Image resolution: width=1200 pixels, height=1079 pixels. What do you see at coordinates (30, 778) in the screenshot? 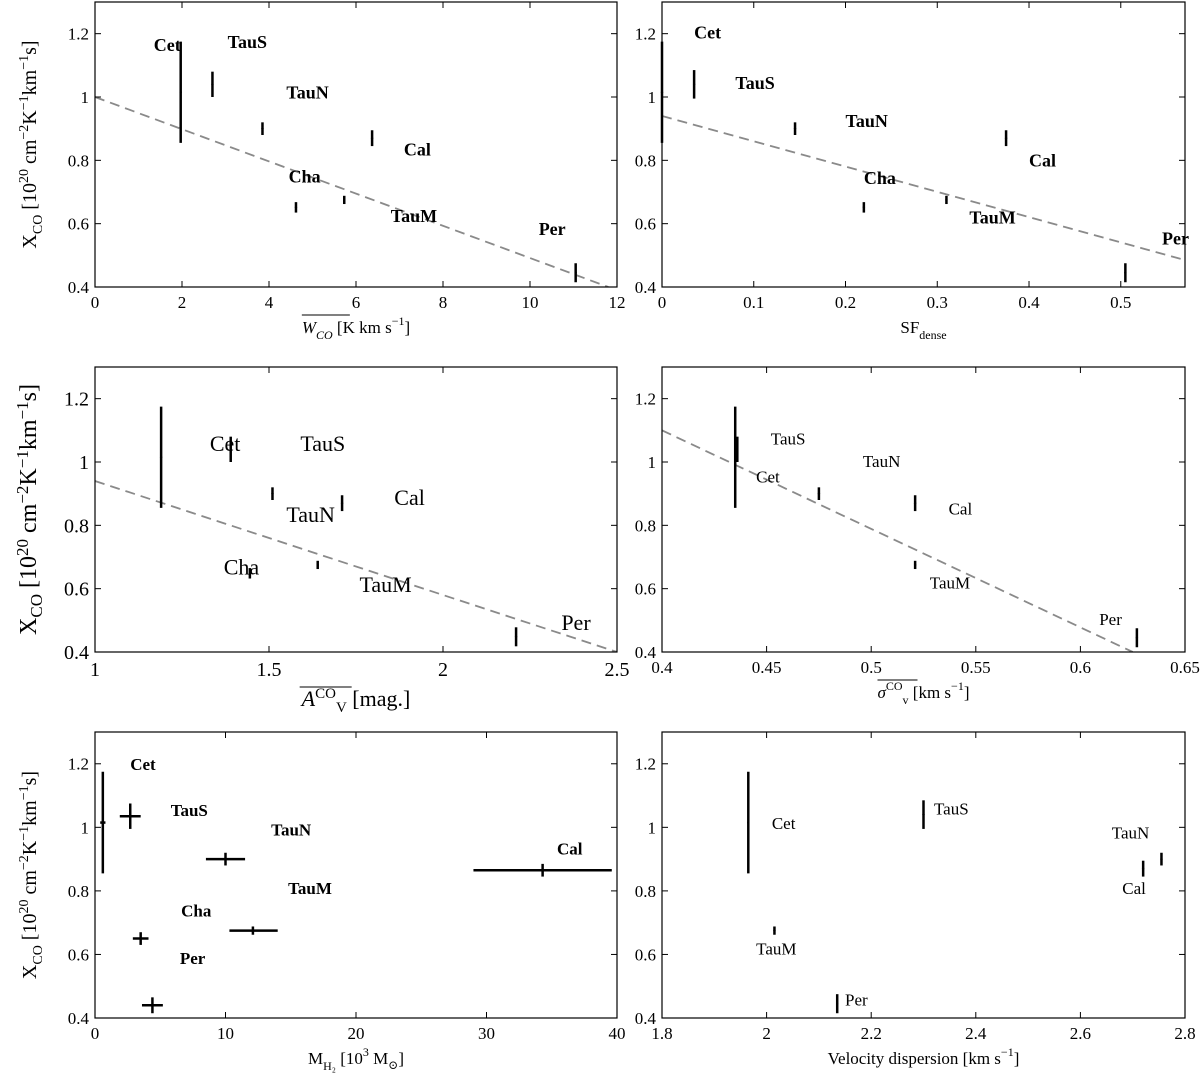
I see `y-axis-label-part: s]` at bounding box center [30, 778].